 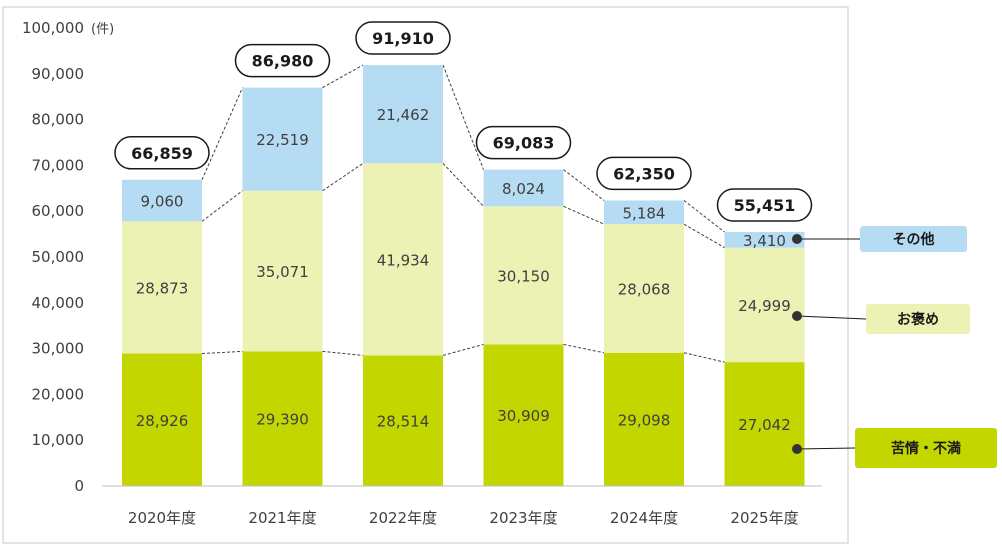 I want to click on segment-value-label: 30,150, so click(x=523, y=276).